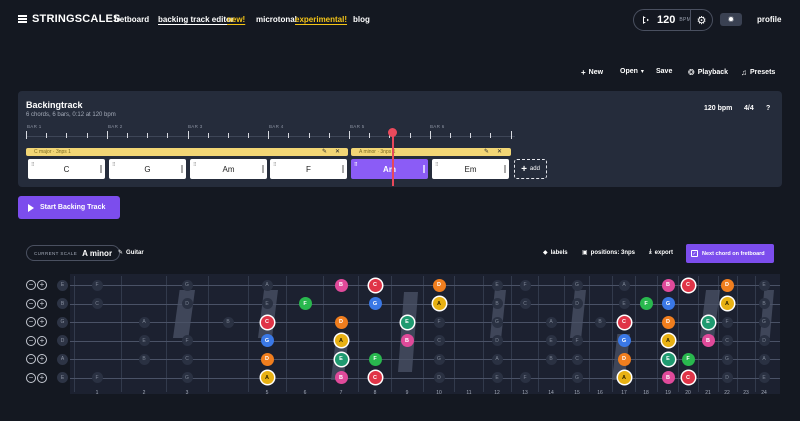 The height and width of the screenshot is (421, 800). What do you see at coordinates (62, 359) in the screenshot?
I see `open-string-note: A` at bounding box center [62, 359].